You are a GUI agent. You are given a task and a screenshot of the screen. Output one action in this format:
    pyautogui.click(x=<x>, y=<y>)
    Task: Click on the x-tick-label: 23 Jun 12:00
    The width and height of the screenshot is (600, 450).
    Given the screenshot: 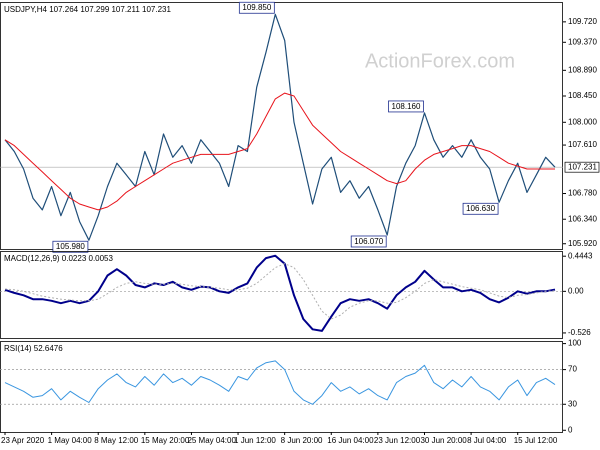 What is the action you would take?
    pyautogui.click(x=397, y=440)
    